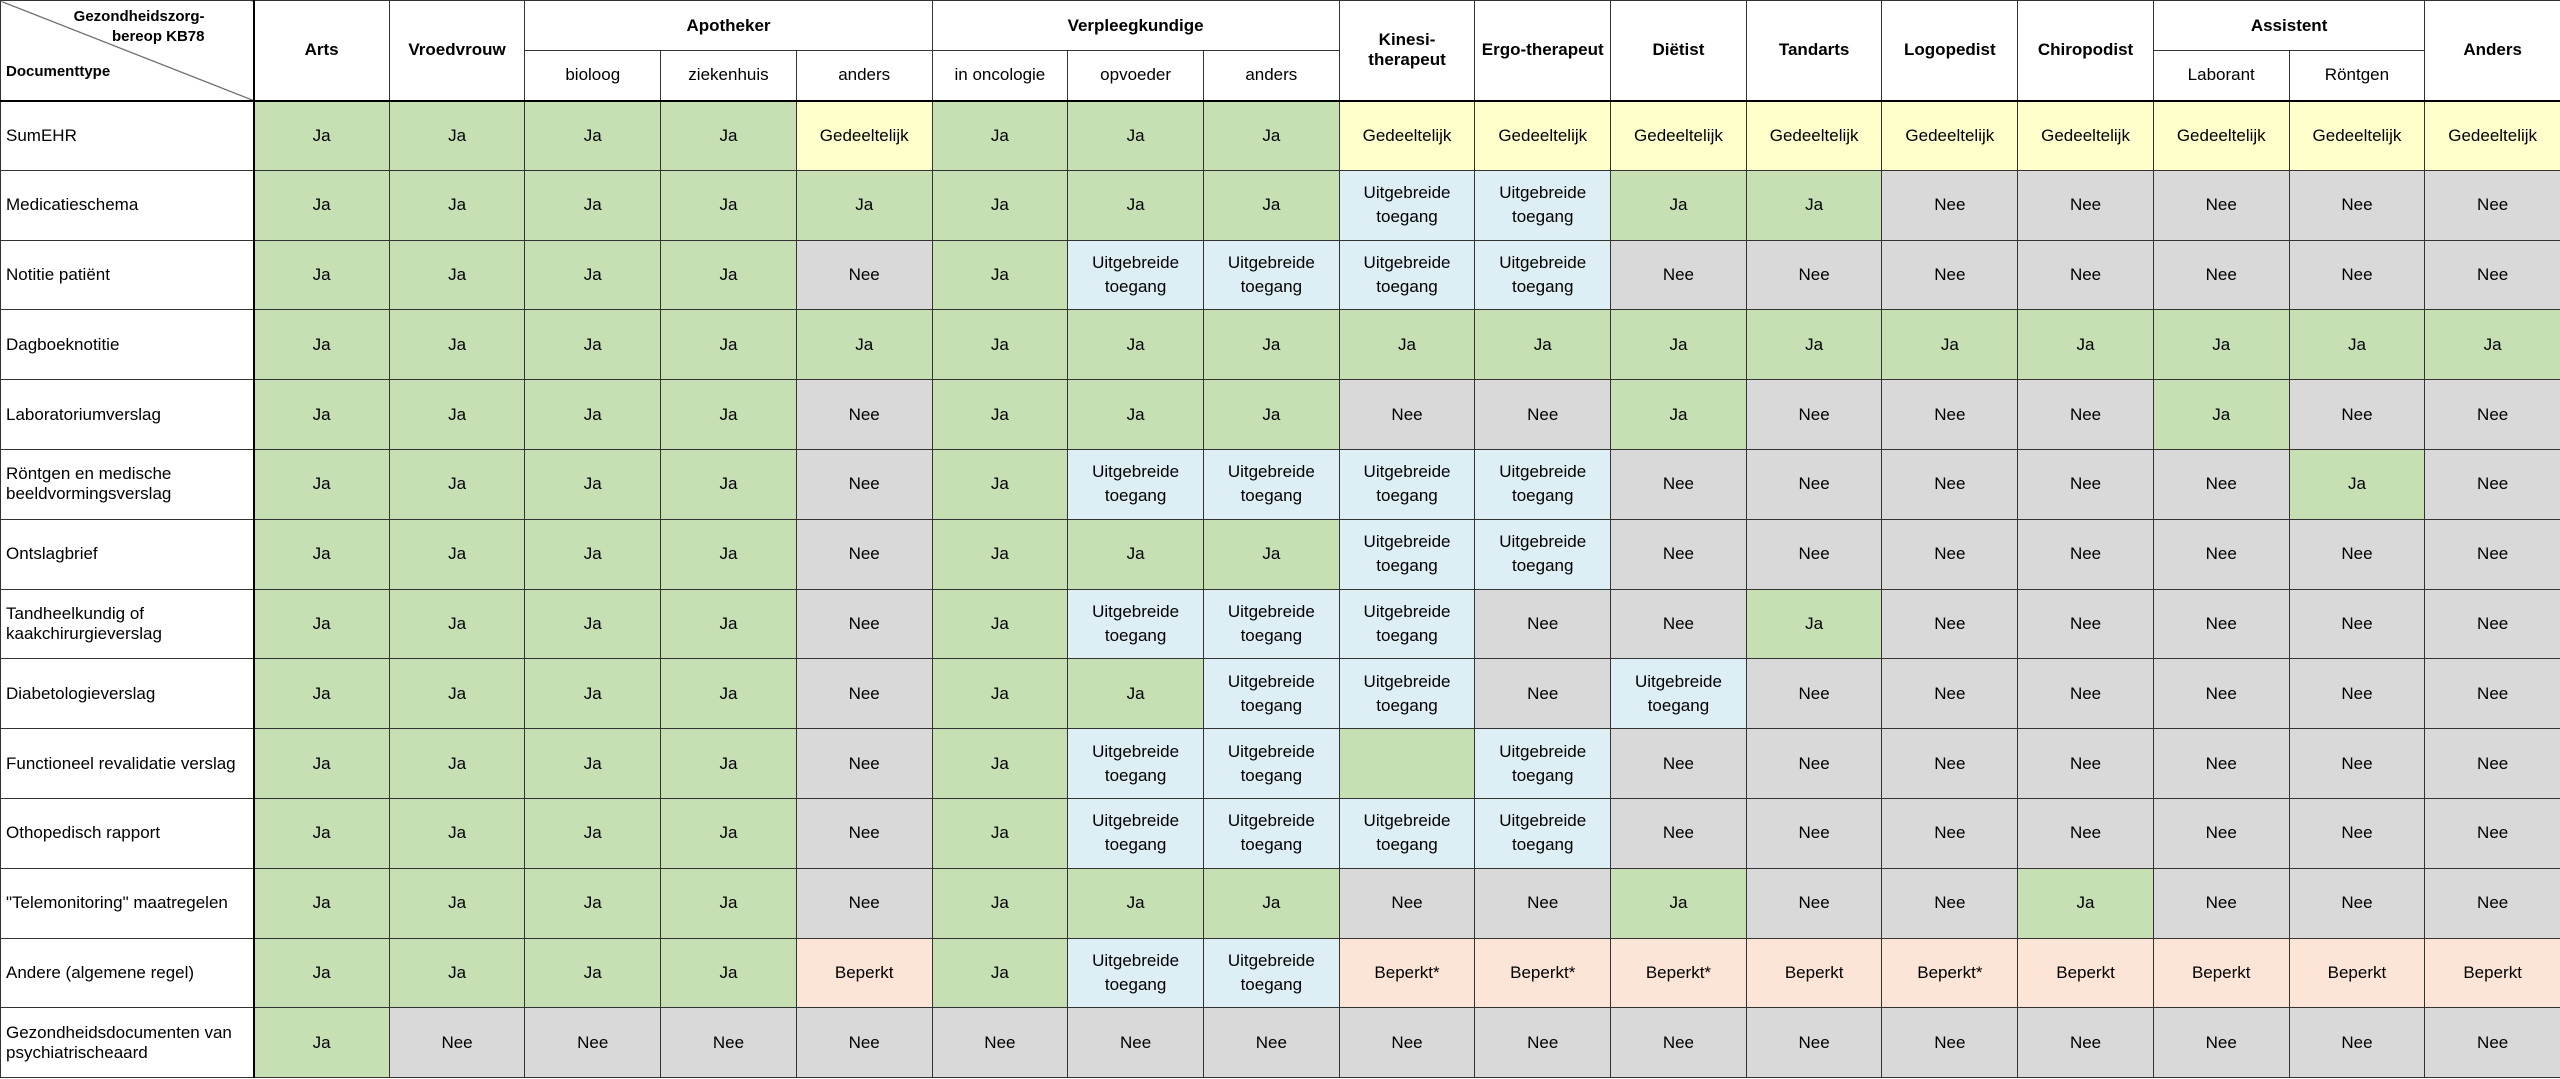 The image size is (2560, 1079). Describe the element at coordinates (1135, 75) in the screenshot. I see `sub-header: opvoeder` at that location.